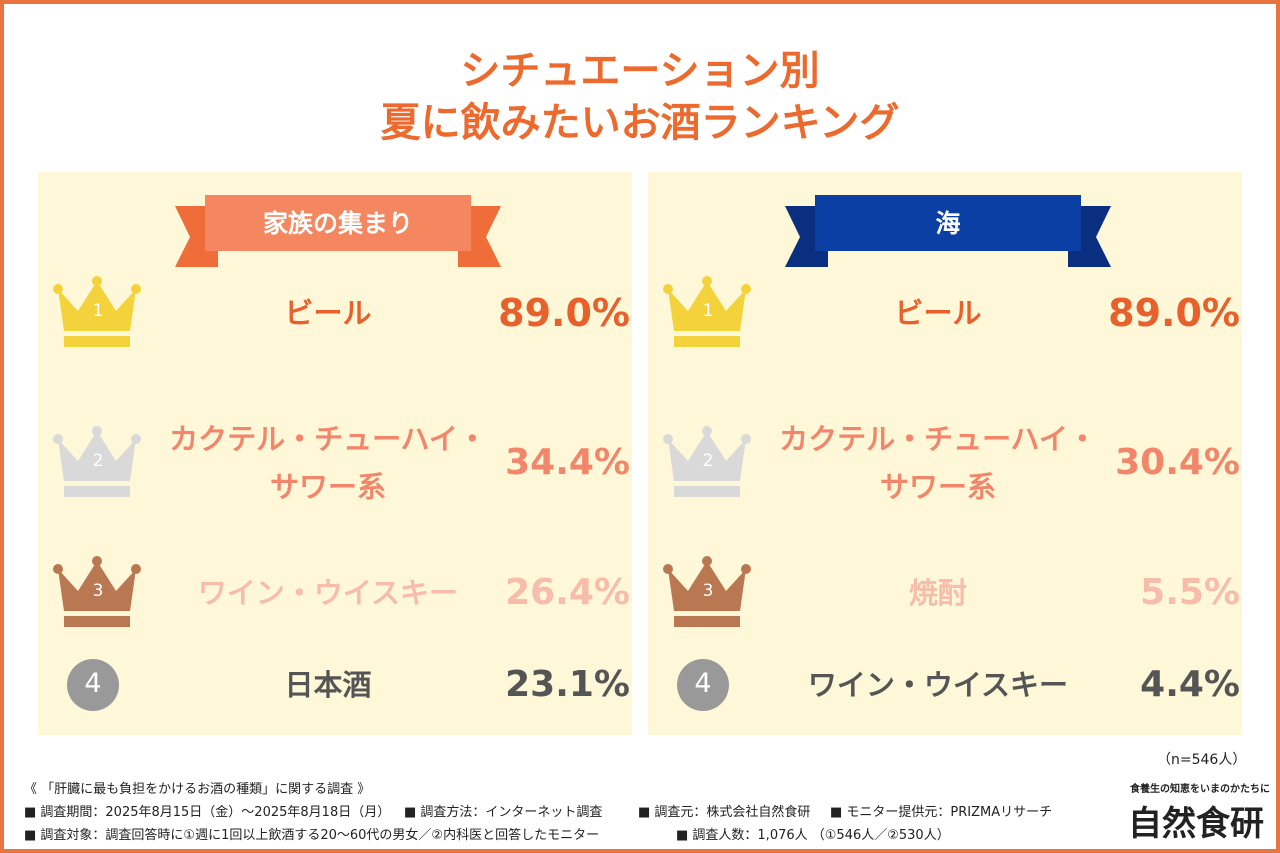 The height and width of the screenshot is (853, 1280). I want to click on percentage: 34.4%, so click(567, 462).